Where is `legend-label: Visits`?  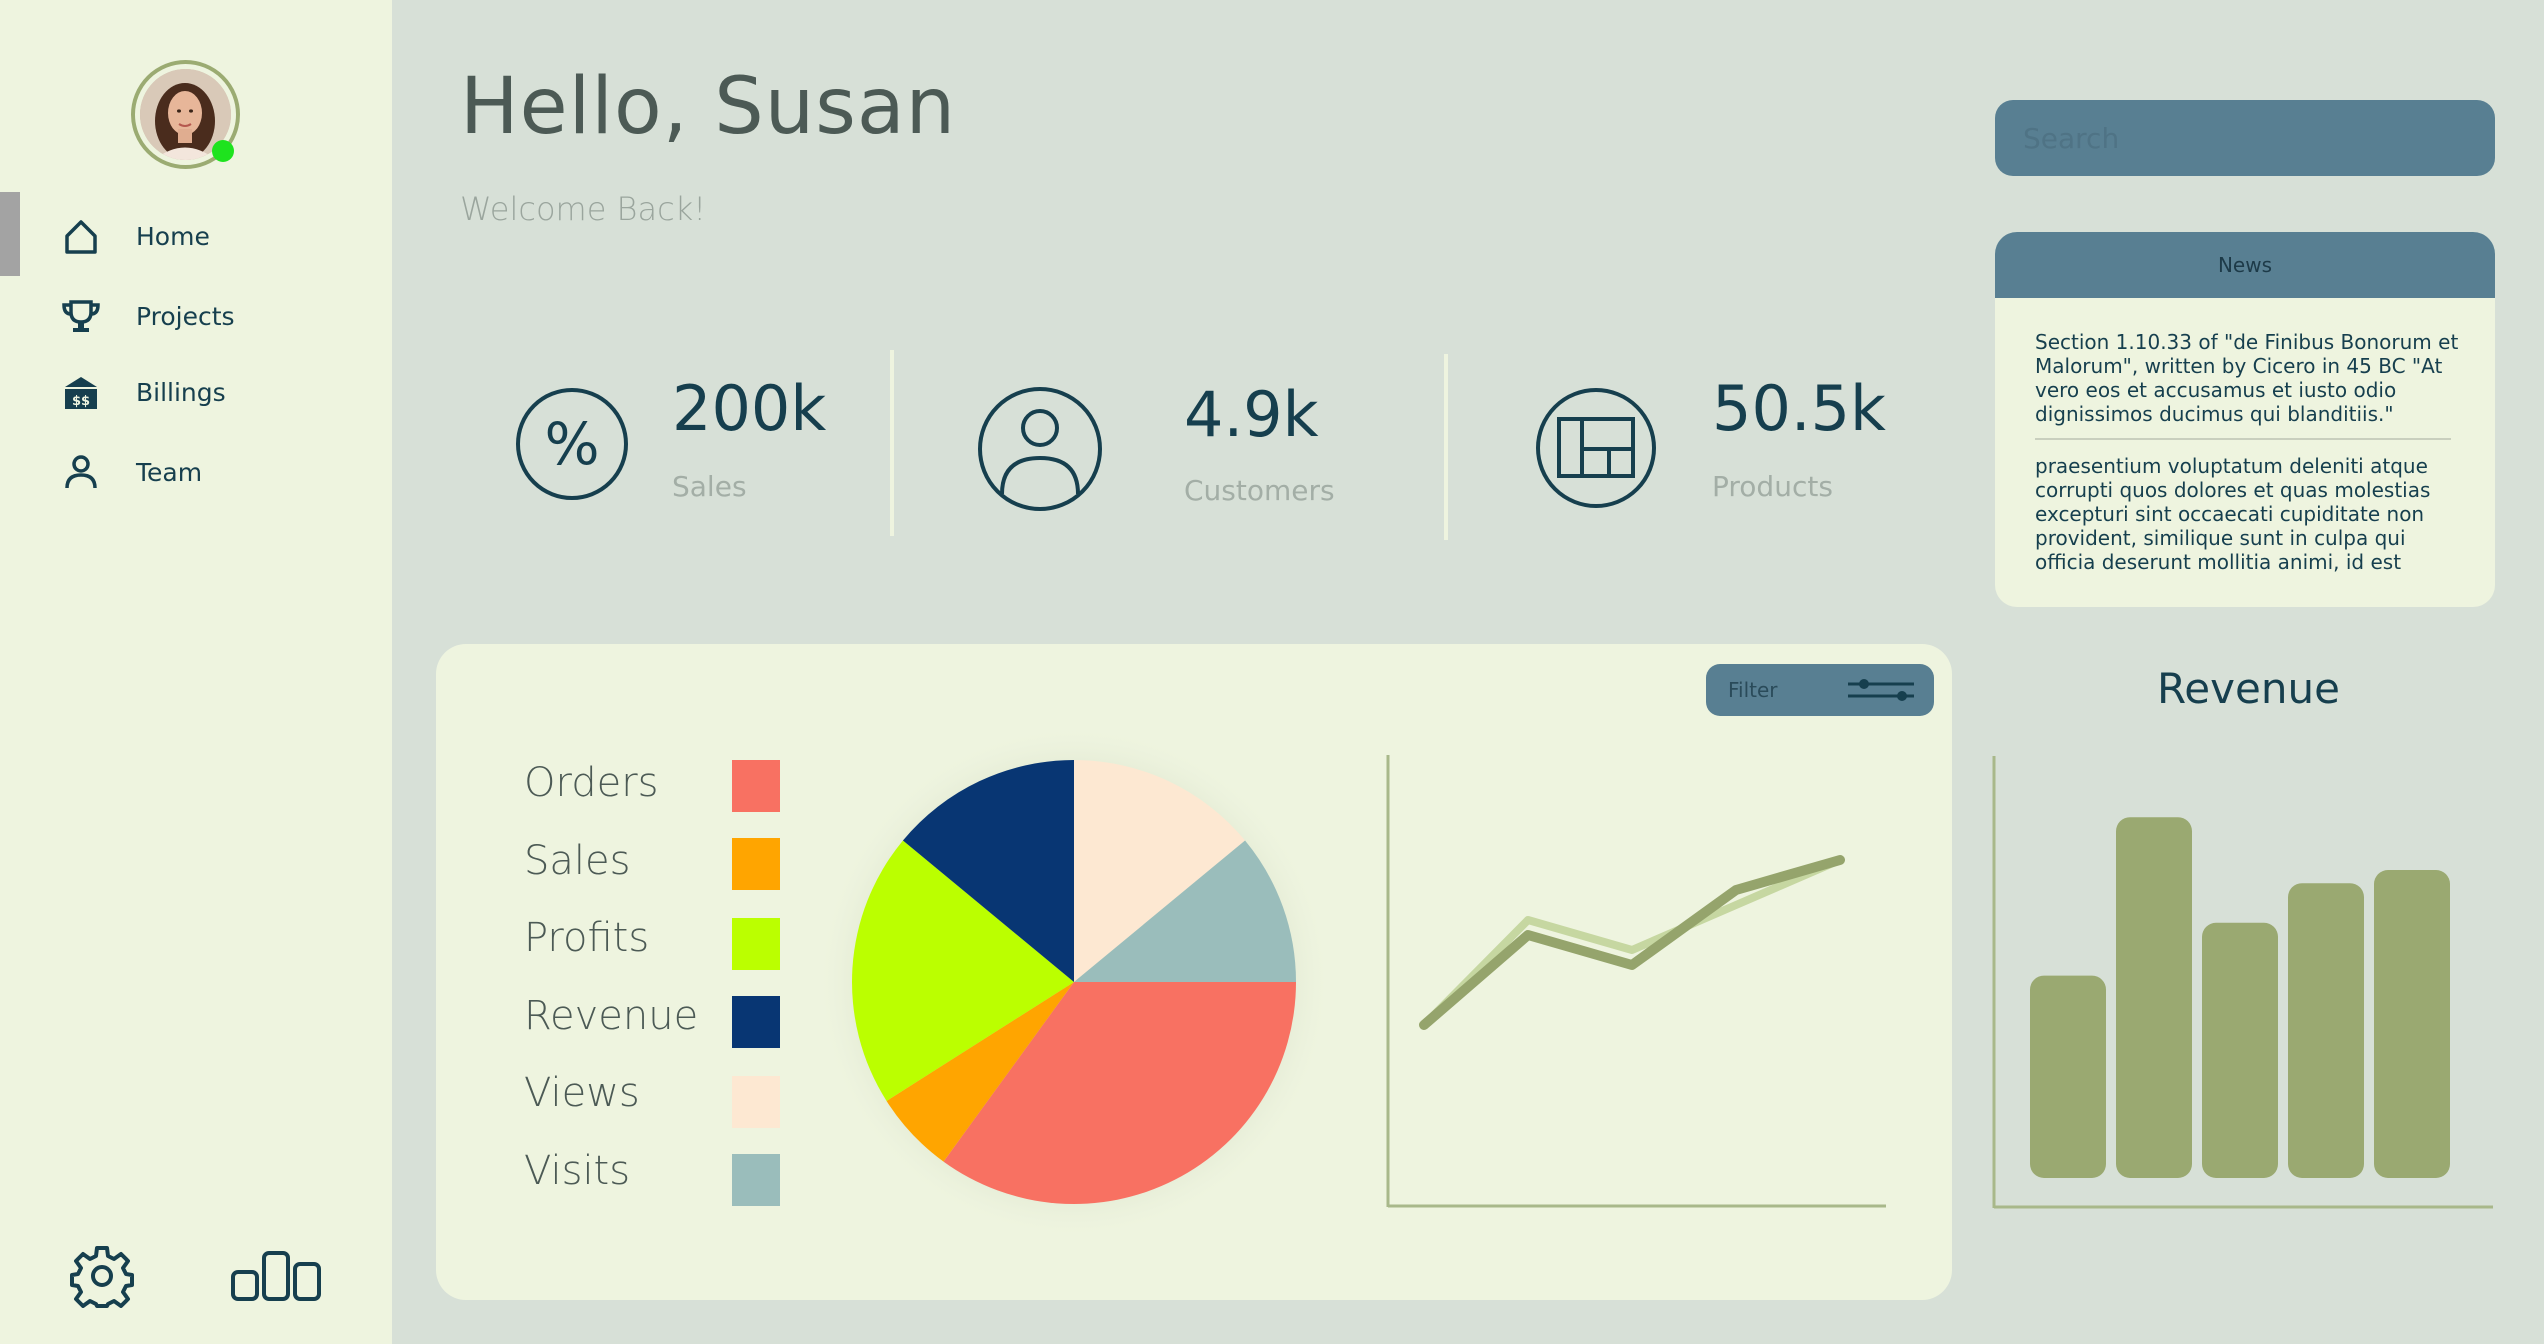 legend-label: Visits is located at coordinates (577, 1171).